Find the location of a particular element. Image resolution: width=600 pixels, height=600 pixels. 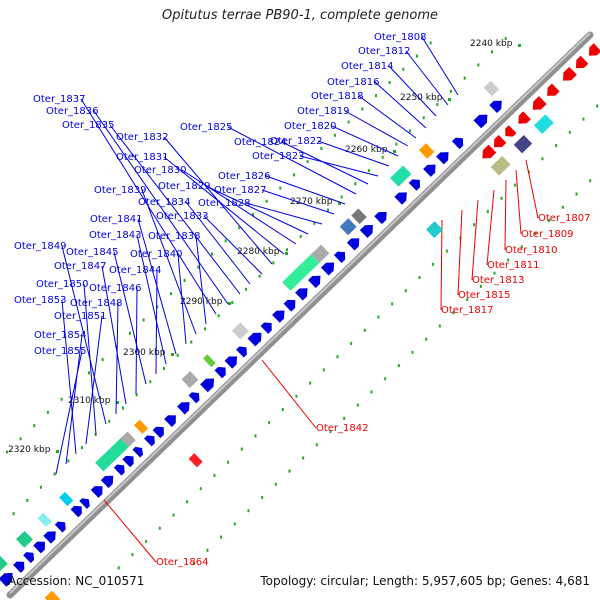

gene-label-oter_1842: Oter_1842 is located at coordinates (342, 428).